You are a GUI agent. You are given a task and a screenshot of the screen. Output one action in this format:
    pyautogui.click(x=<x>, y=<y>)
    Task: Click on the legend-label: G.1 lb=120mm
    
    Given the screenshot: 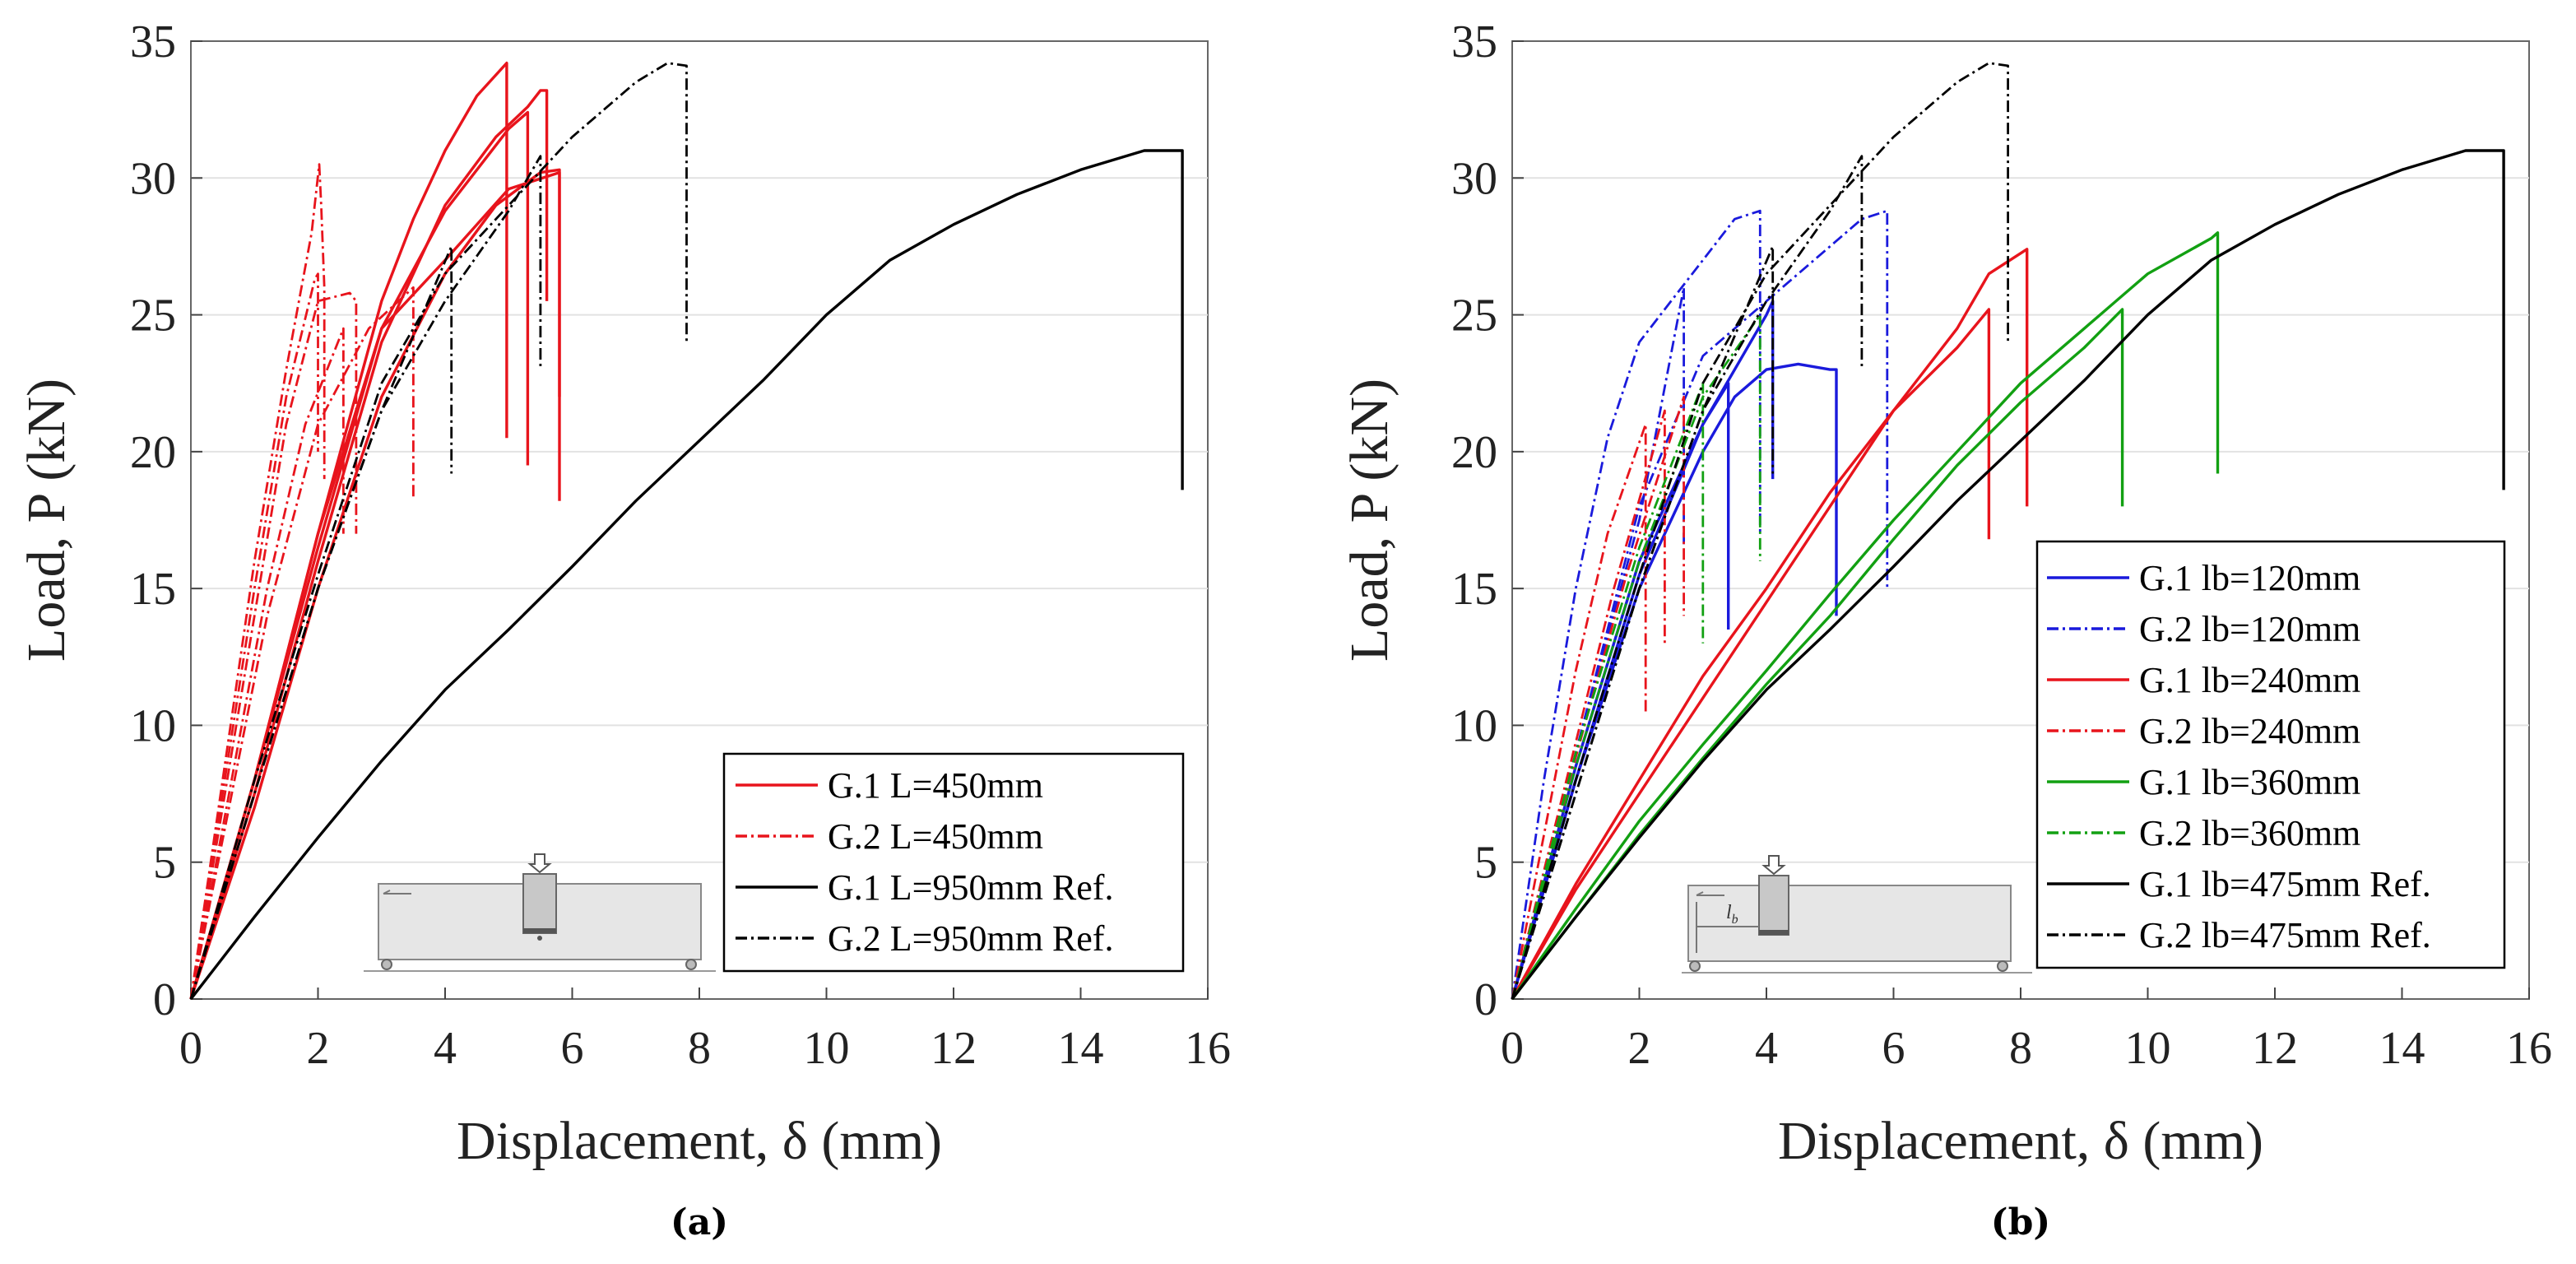 What is the action you would take?
    pyautogui.click(x=2249, y=578)
    